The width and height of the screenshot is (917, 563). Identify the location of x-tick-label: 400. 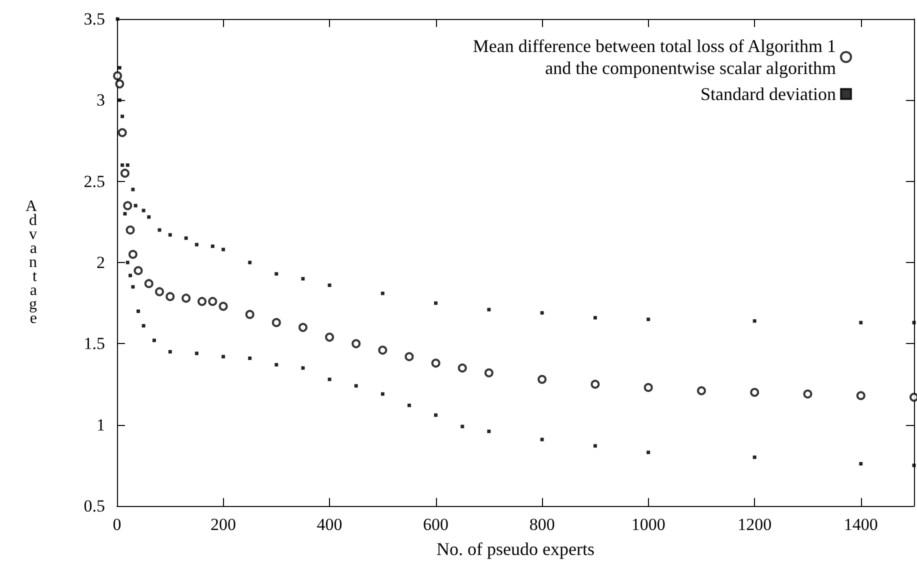
(329, 524).